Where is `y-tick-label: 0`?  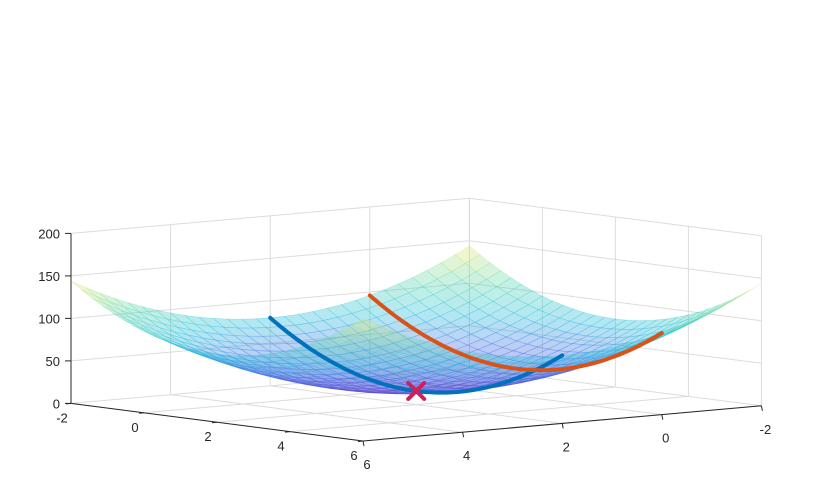
y-tick-label: 0 is located at coordinates (665, 438).